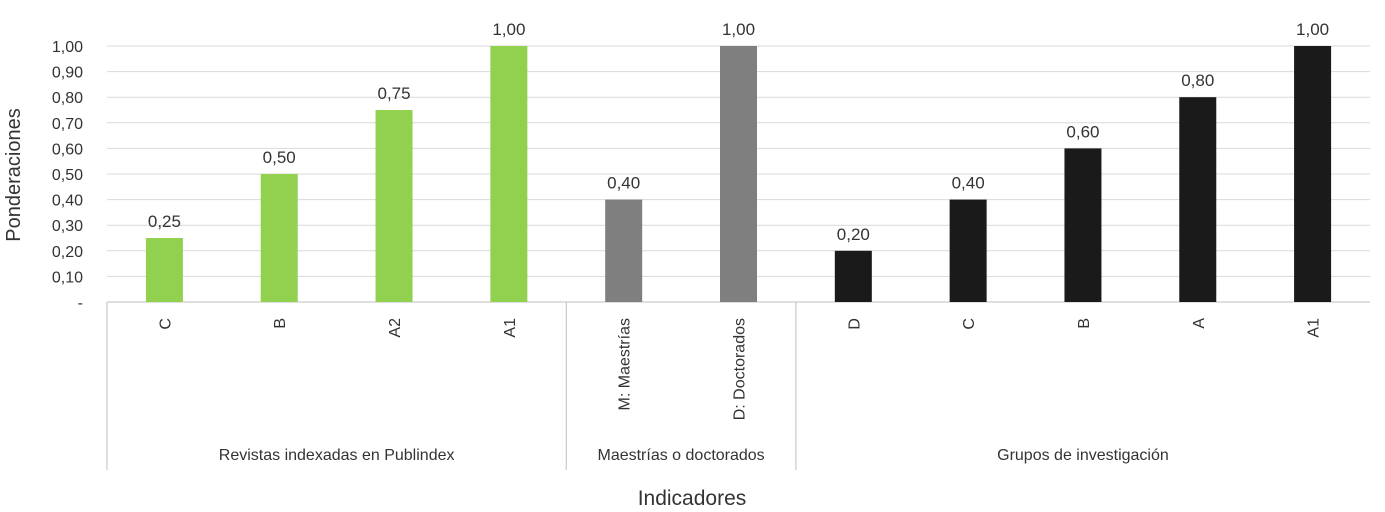 Image resolution: width=1385 pixels, height=512 pixels. What do you see at coordinates (395, 328) in the screenshot?
I see `category-label: A2` at bounding box center [395, 328].